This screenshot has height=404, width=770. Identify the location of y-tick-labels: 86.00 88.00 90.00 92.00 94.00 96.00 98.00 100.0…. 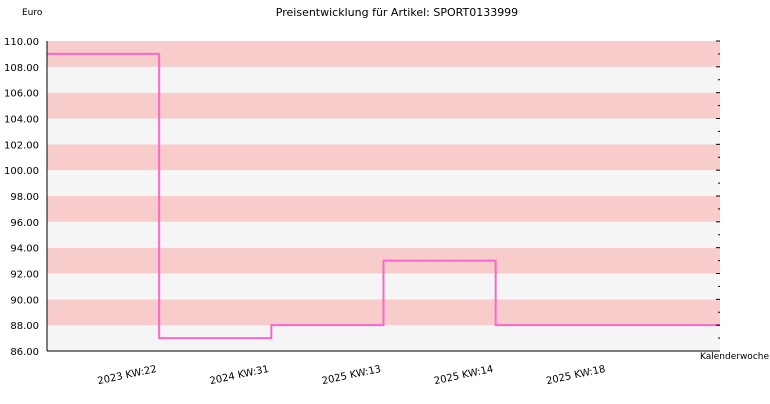
(21, 197).